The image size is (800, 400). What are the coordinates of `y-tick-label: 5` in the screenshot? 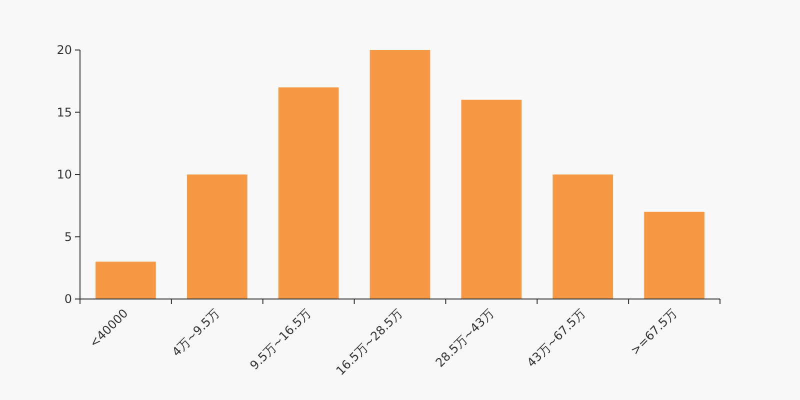 It's located at (68, 237).